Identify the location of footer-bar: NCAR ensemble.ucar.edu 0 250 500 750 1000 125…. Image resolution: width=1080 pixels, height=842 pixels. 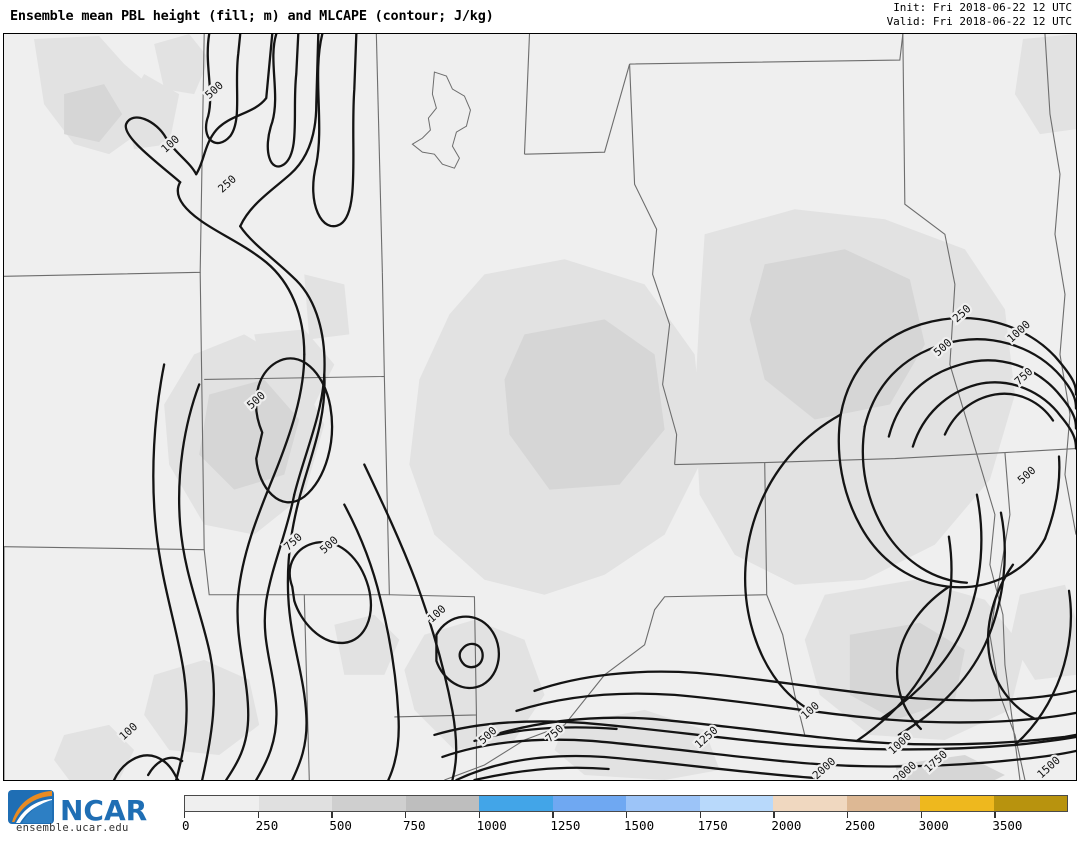
(540, 813).